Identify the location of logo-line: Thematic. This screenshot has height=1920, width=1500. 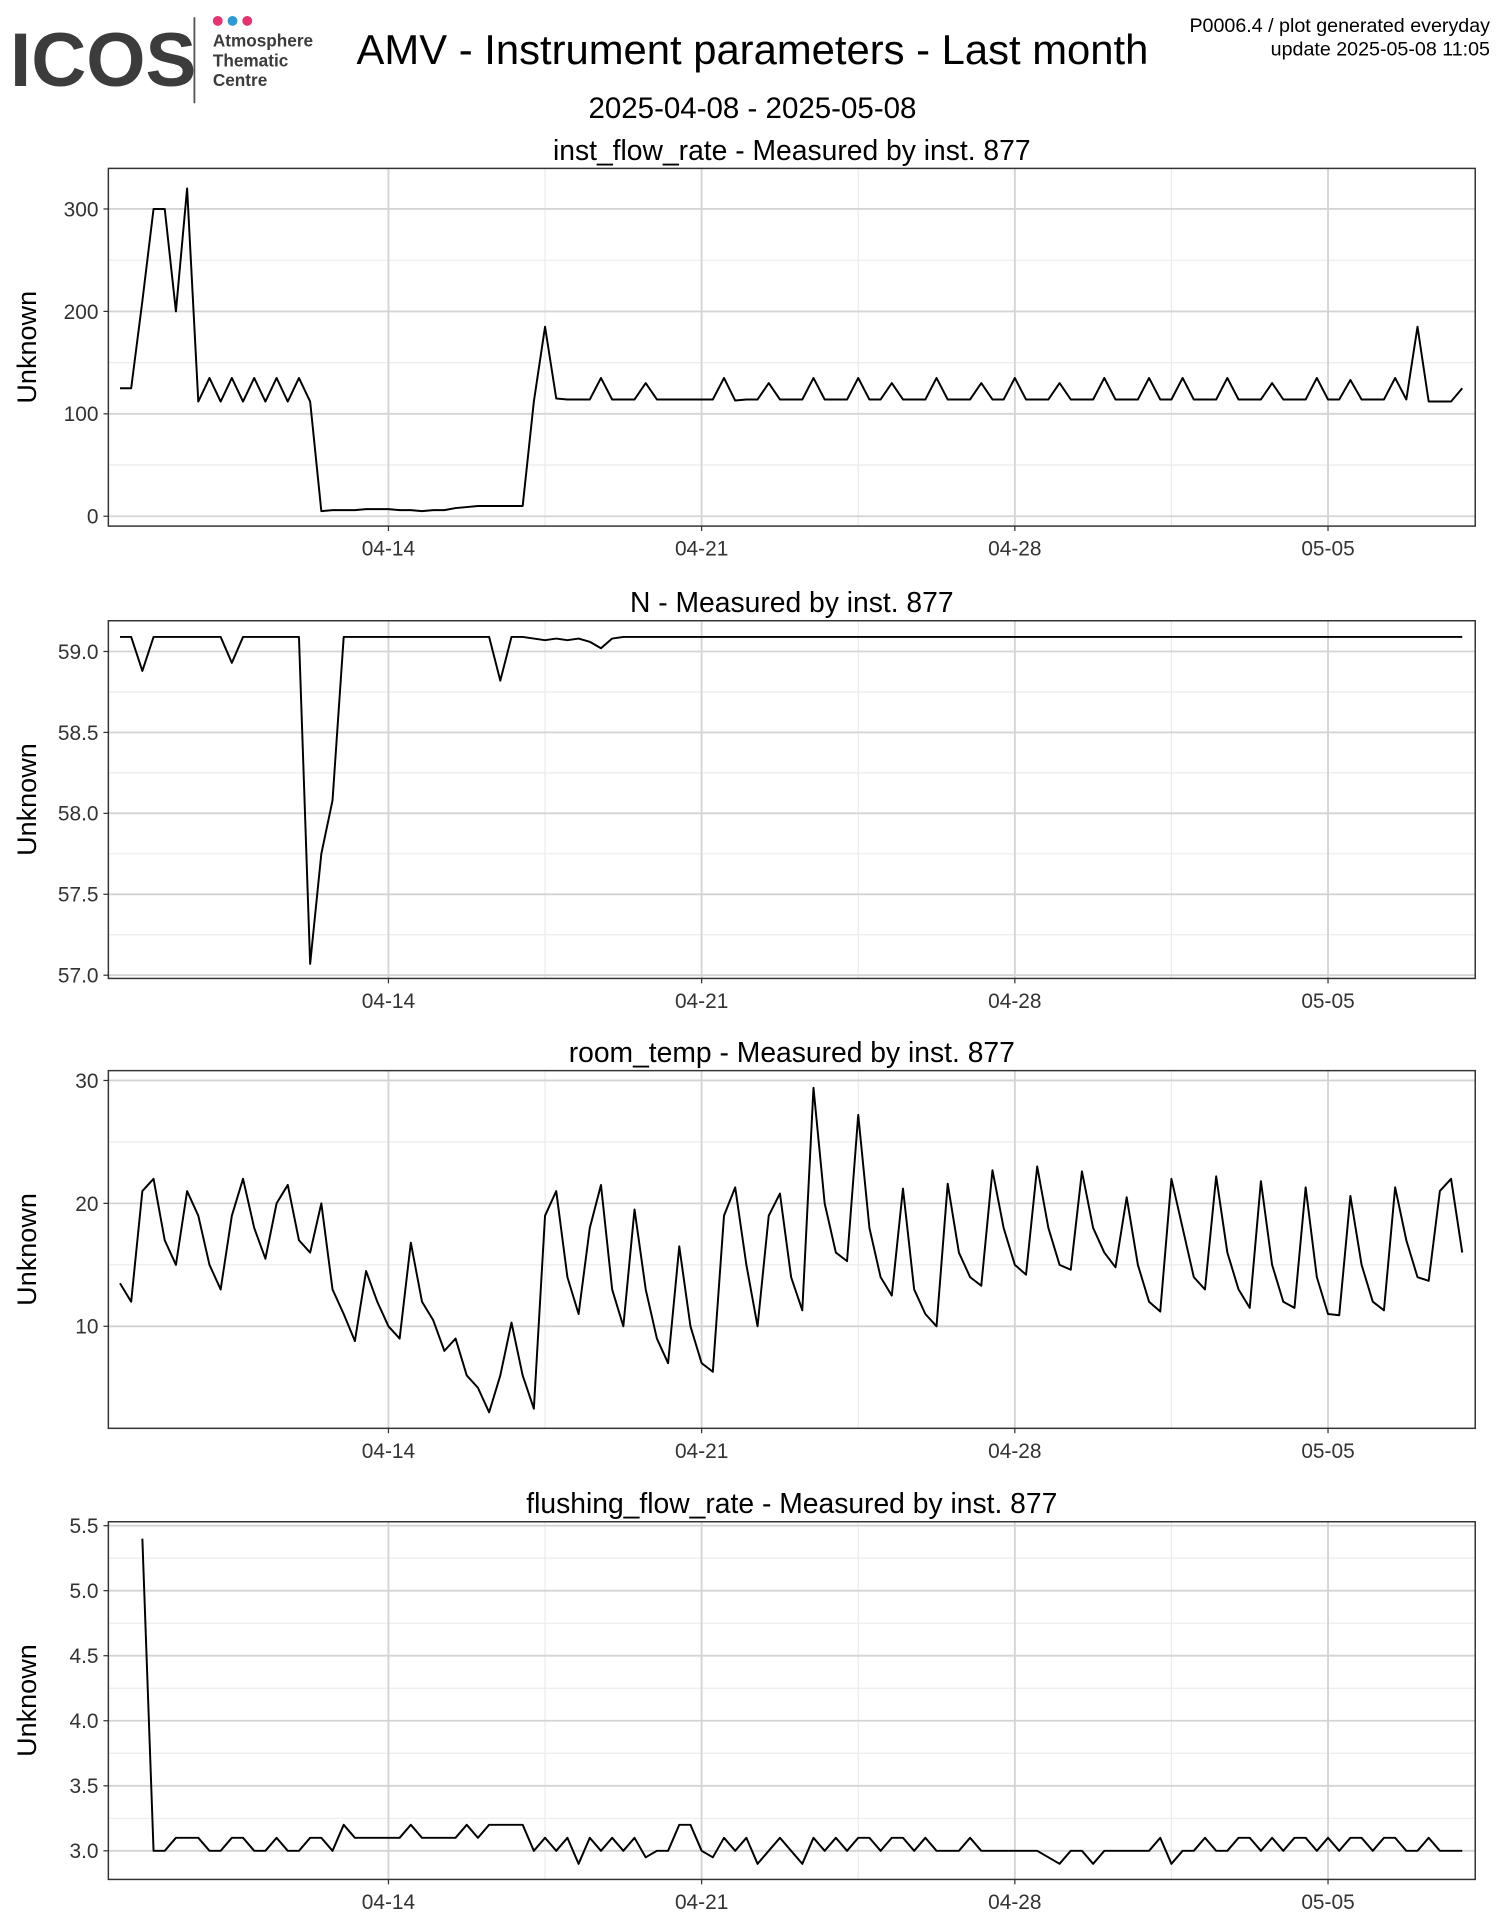
(251, 60).